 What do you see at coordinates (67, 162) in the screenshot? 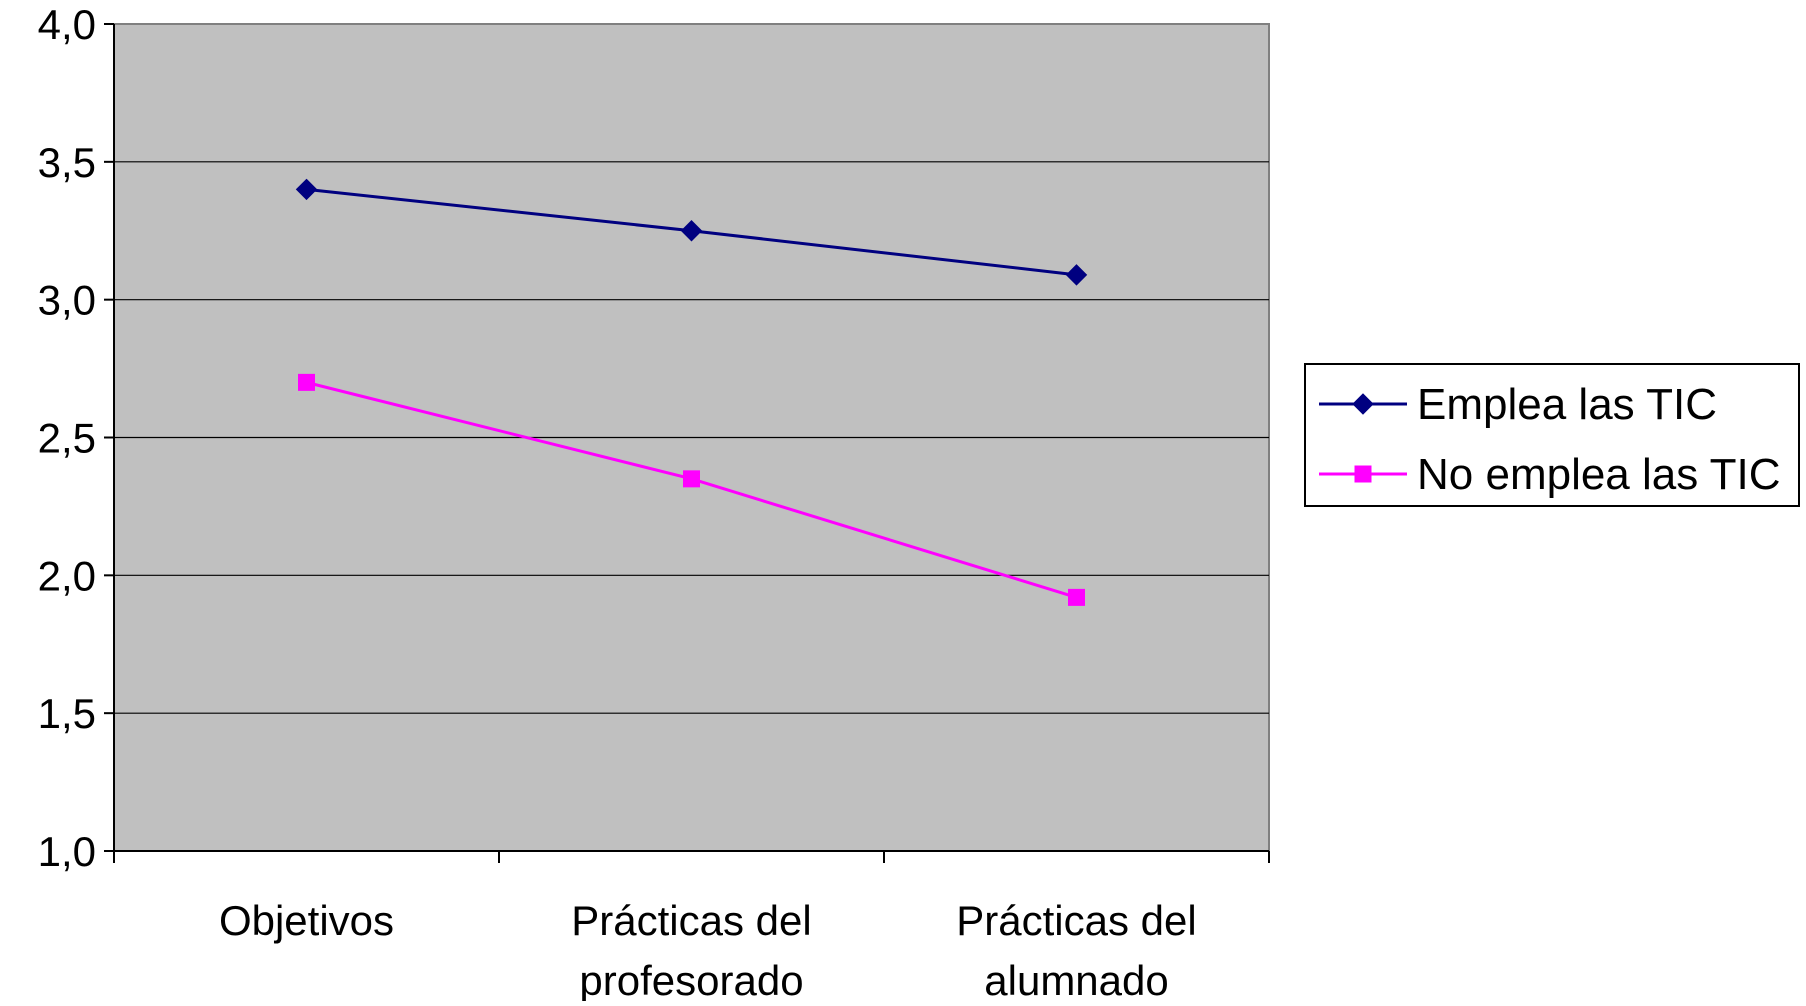
I see `y-tick-label: 3,5` at bounding box center [67, 162].